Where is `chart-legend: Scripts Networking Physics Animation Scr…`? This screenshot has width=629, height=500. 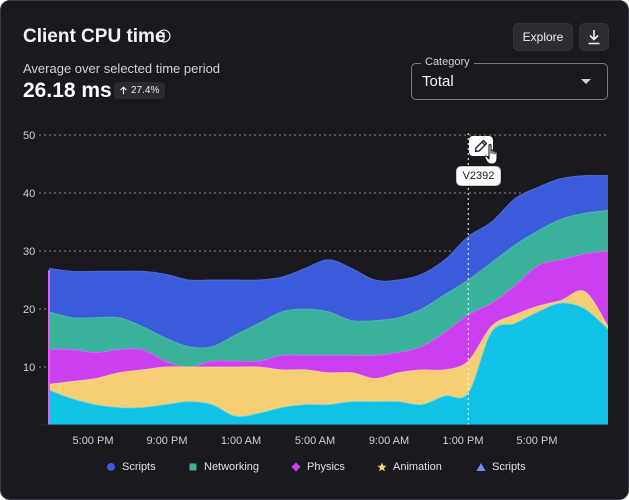 chart-legend: Scripts Networking Physics Animation Scr… is located at coordinates (314, 470).